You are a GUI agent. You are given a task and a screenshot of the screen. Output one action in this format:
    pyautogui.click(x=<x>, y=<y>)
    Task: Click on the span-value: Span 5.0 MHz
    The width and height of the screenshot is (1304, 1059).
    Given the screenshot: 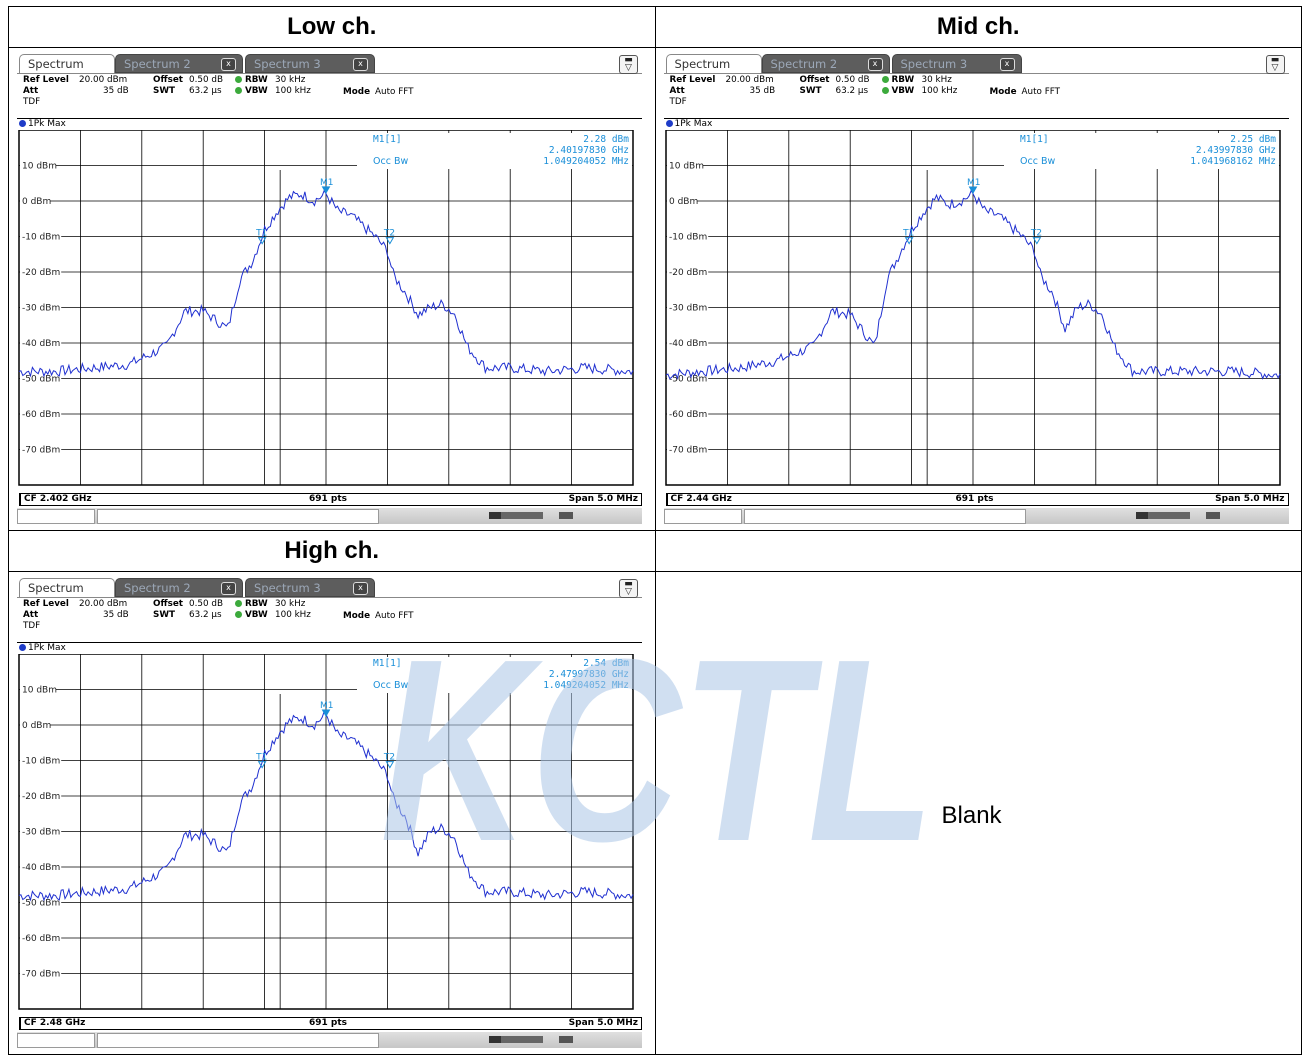 What is the action you would take?
    pyautogui.click(x=603, y=1023)
    